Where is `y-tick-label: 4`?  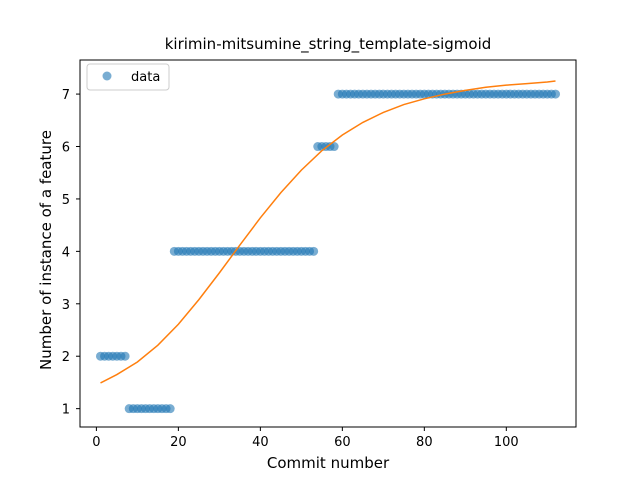
y-tick-label: 4 is located at coordinates (66, 252).